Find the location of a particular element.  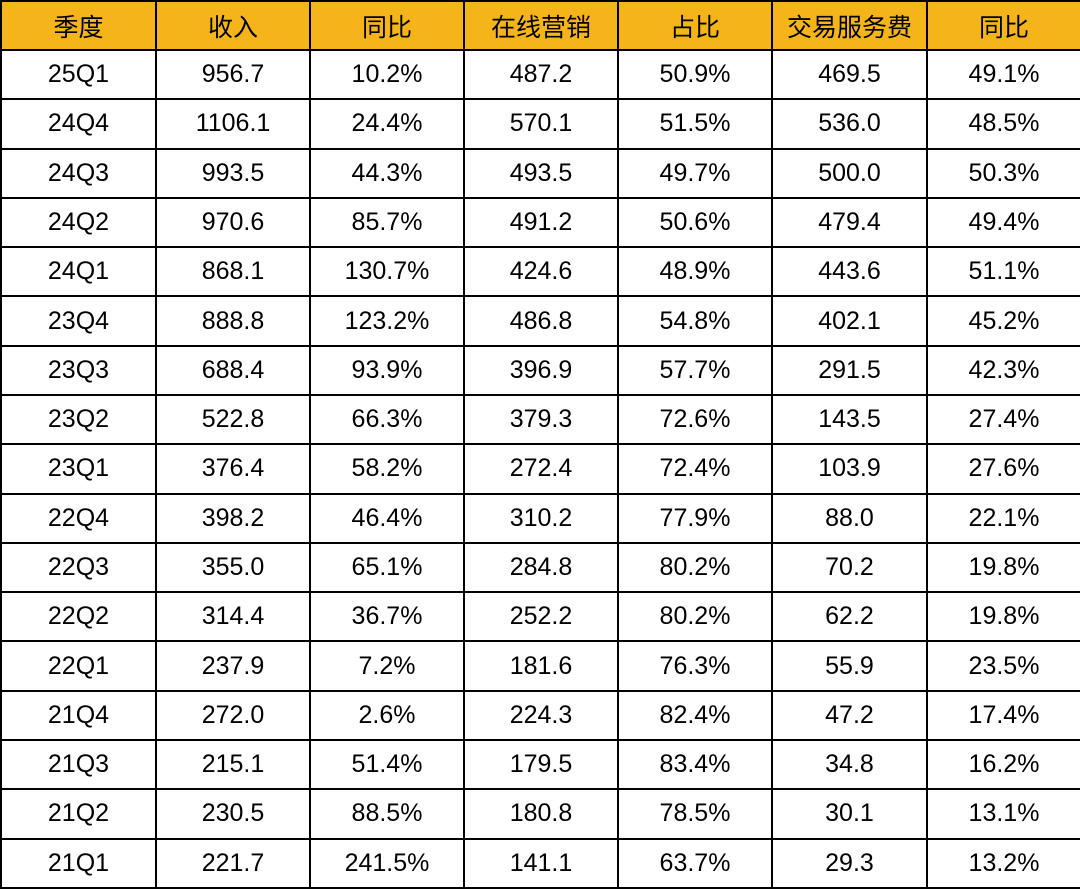

table-row: 21Q1 221.7 241.5% 141.1 63.7% 29.3 13.2% is located at coordinates (540, 863).